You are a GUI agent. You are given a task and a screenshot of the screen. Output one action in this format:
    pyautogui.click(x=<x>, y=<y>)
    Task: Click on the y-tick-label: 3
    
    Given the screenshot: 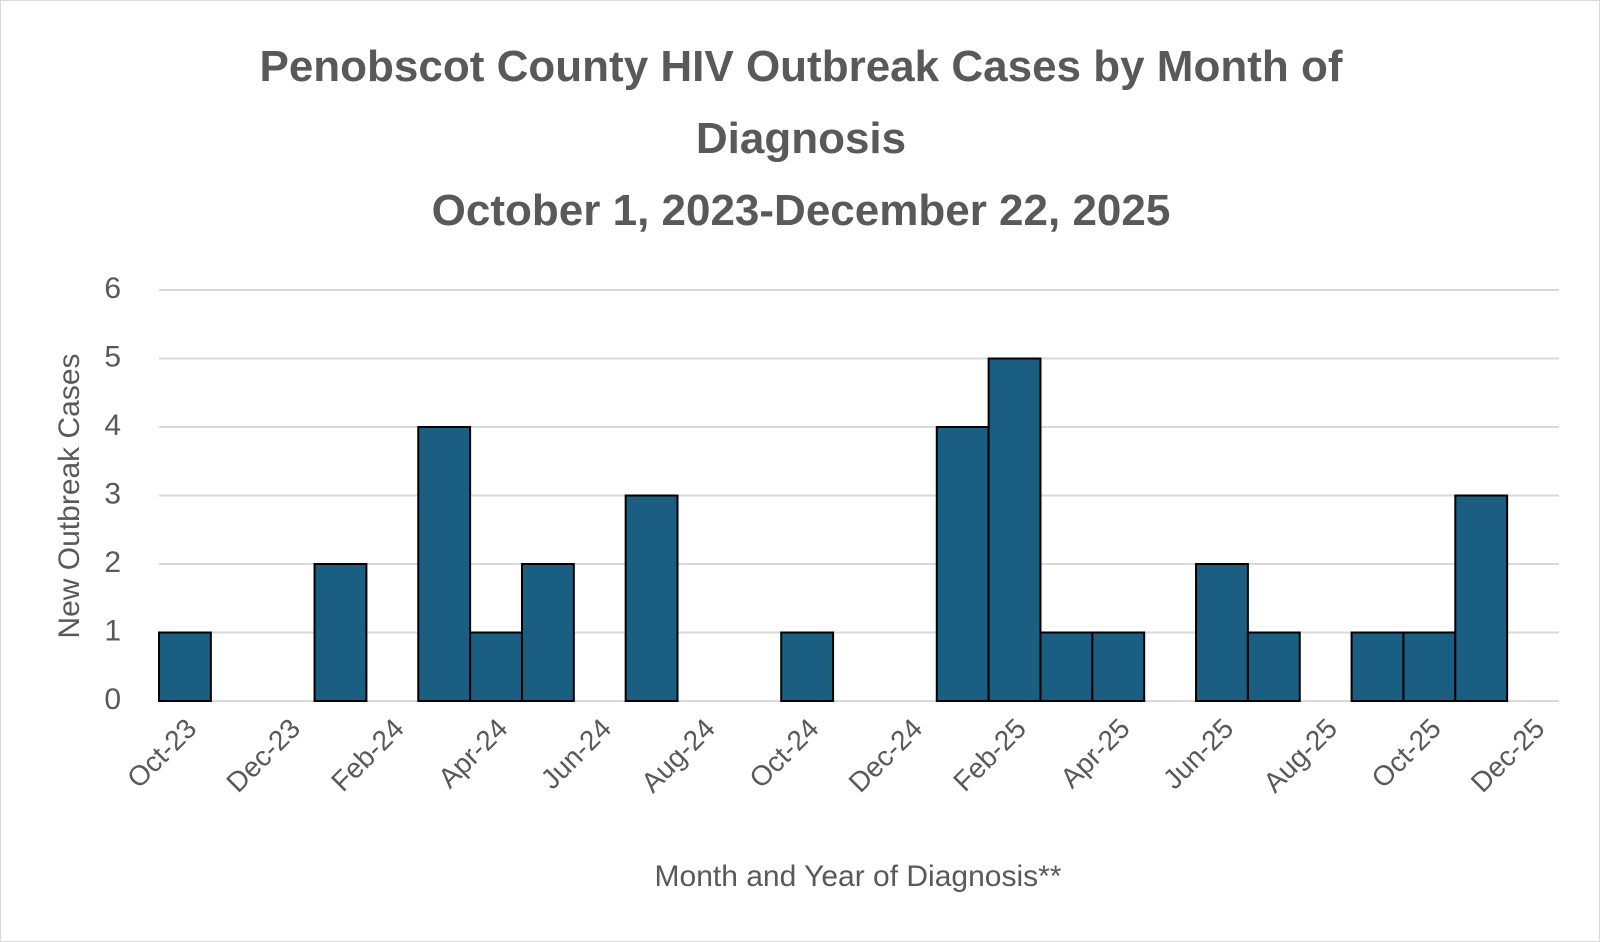 What is the action you would take?
    pyautogui.click(x=112, y=493)
    